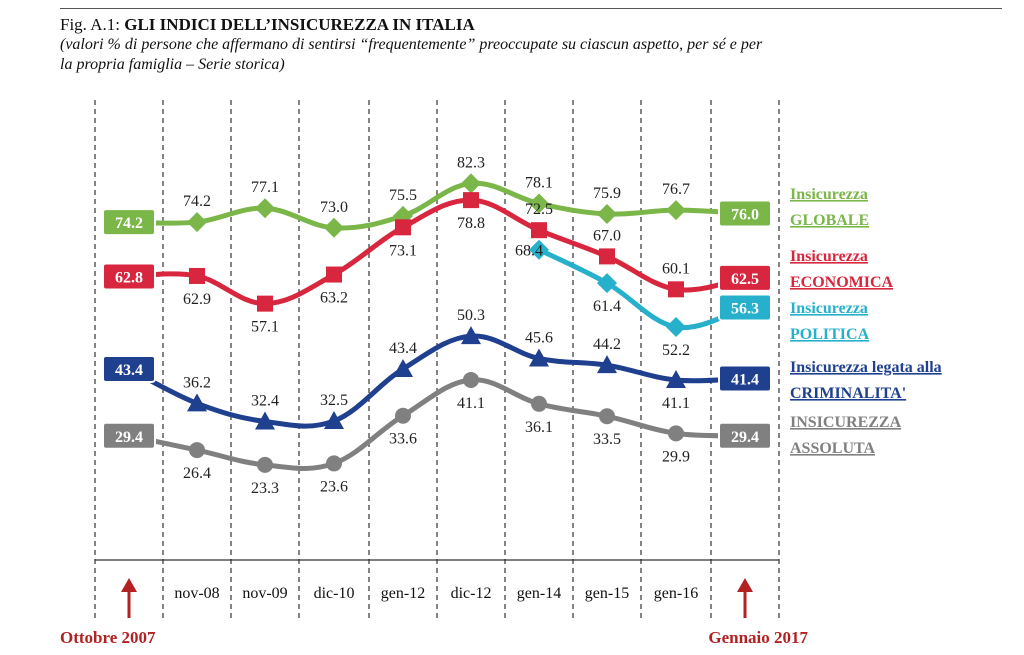 The height and width of the screenshot is (655, 1024). Describe the element at coordinates (607, 344) in the screenshot. I see `value-label-criminalita-7: 44.2` at that location.